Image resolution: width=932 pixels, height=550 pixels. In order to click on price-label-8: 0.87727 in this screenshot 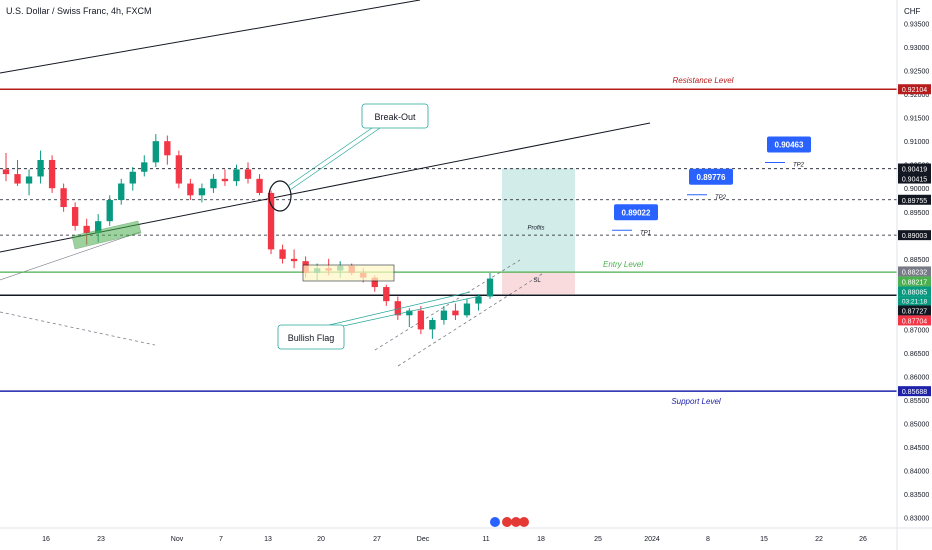, I will do `click(914, 311)`.